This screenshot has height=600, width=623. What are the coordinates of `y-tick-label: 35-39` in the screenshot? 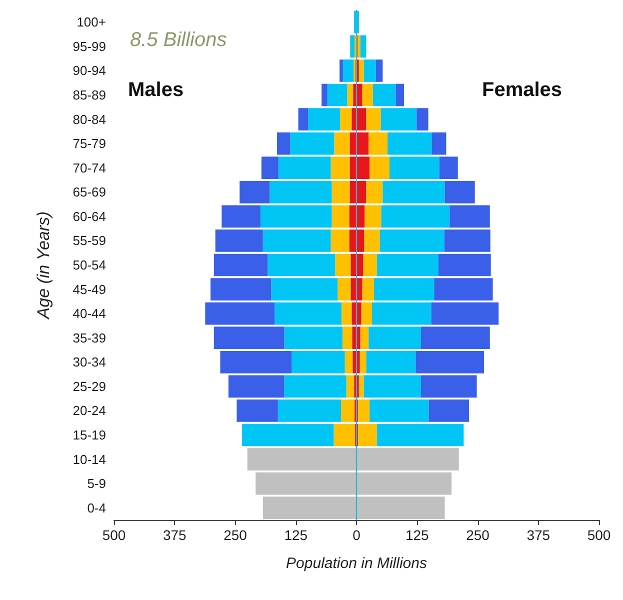 It's located at (89, 338).